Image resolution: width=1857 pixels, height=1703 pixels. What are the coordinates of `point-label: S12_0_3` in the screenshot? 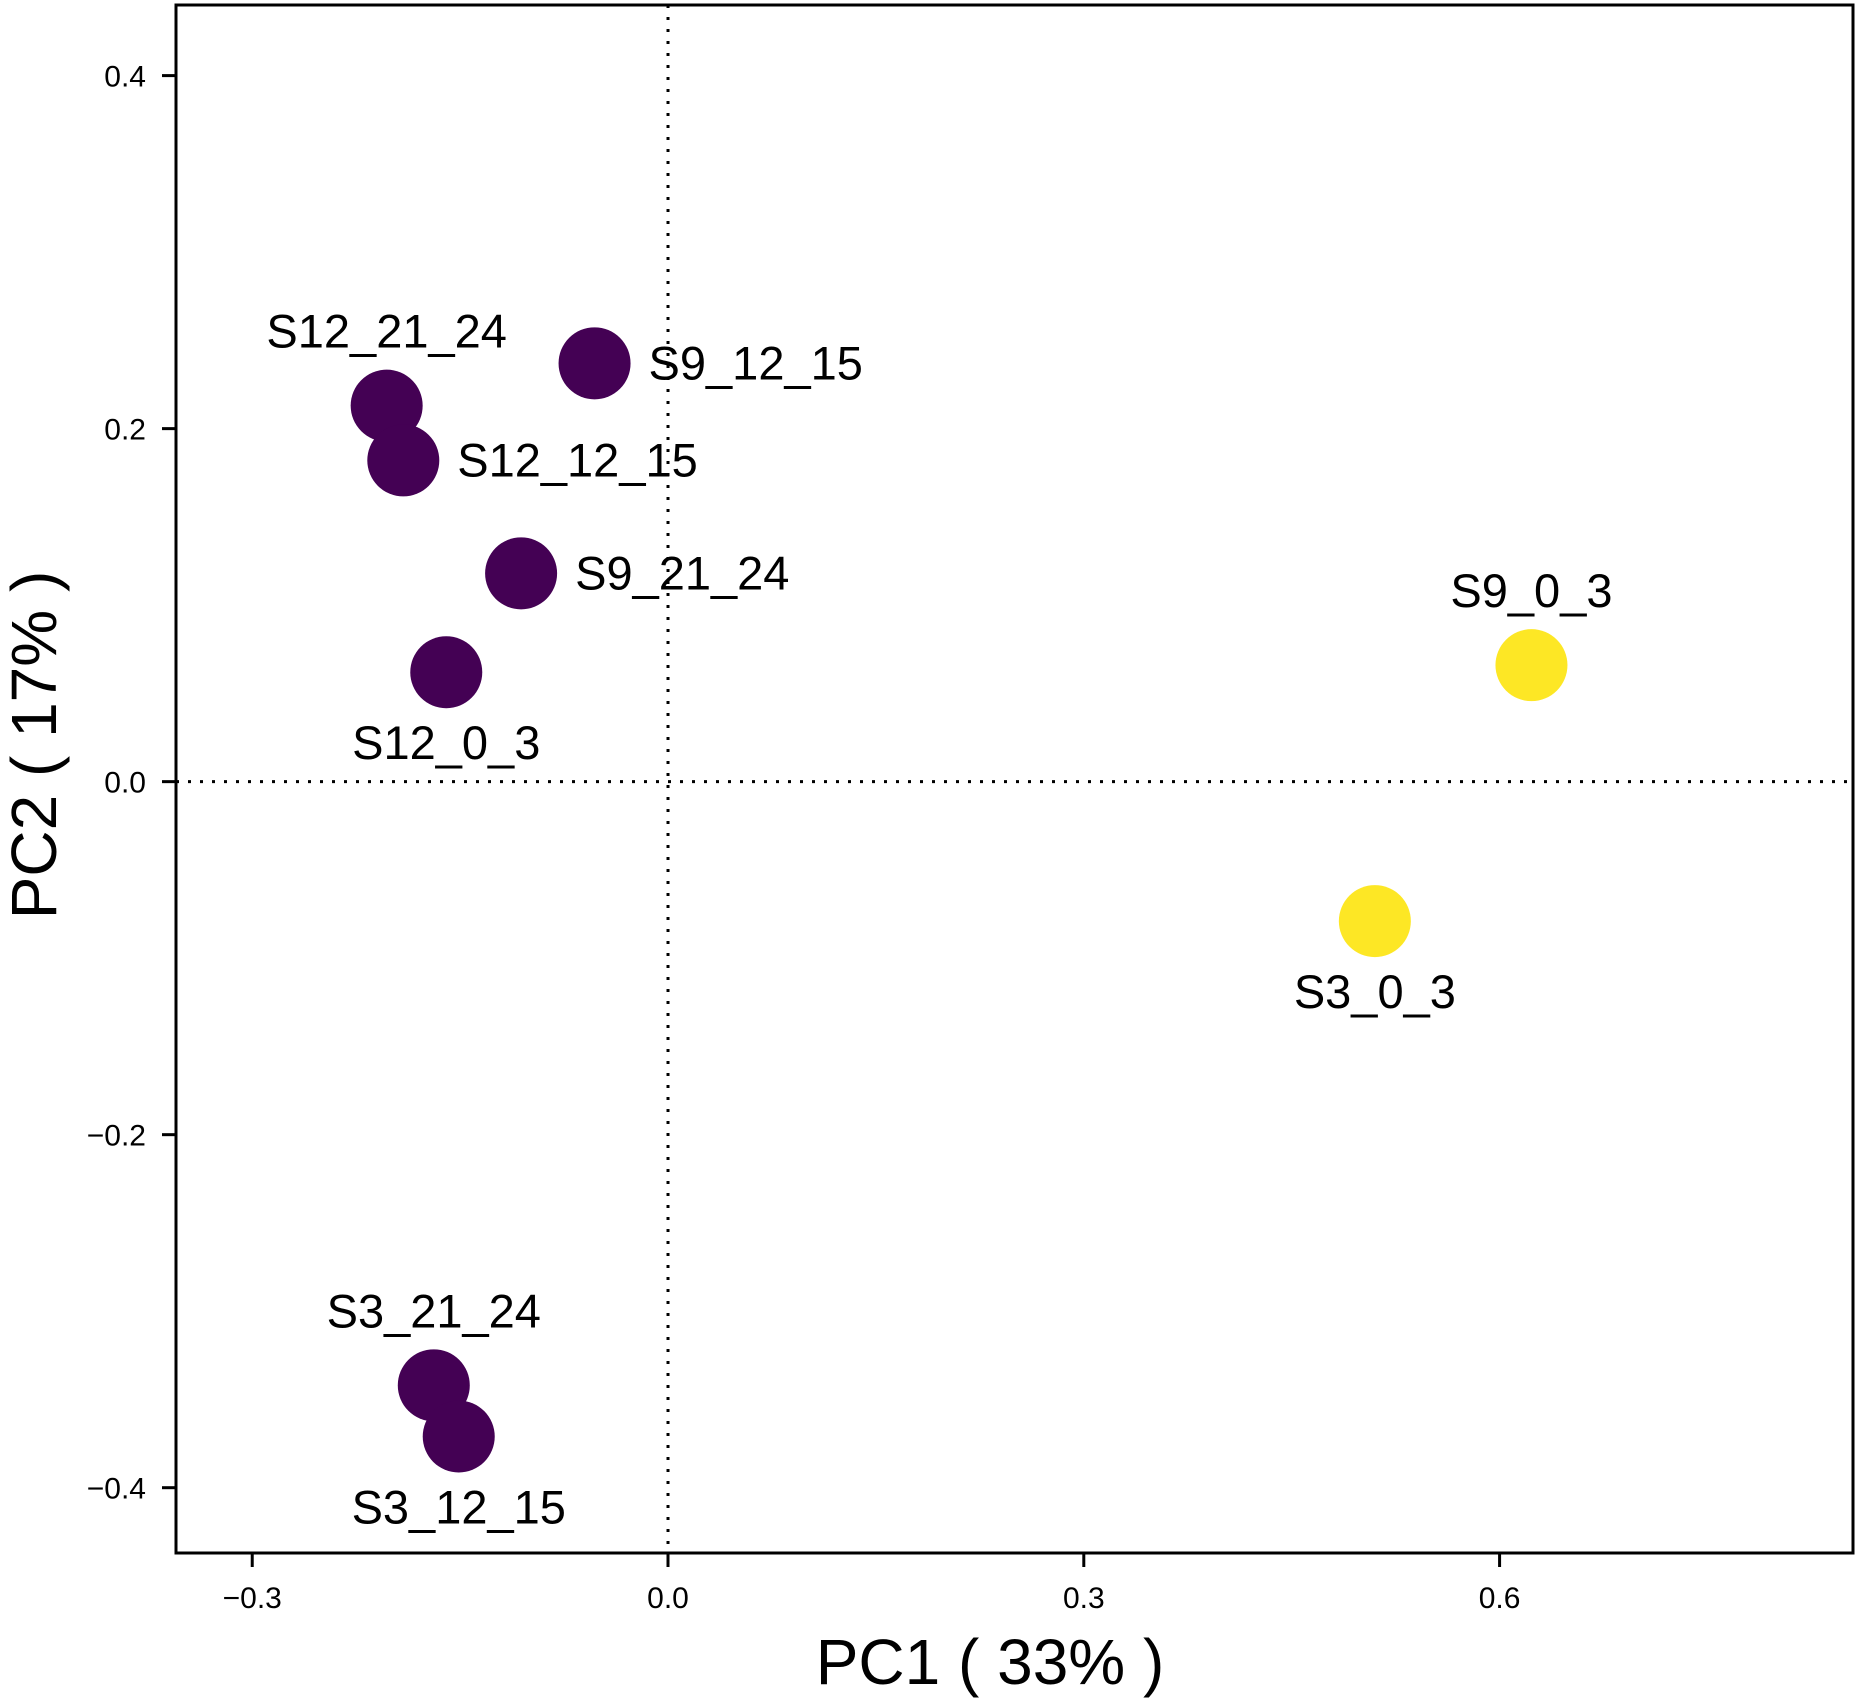 It's located at (446, 742).